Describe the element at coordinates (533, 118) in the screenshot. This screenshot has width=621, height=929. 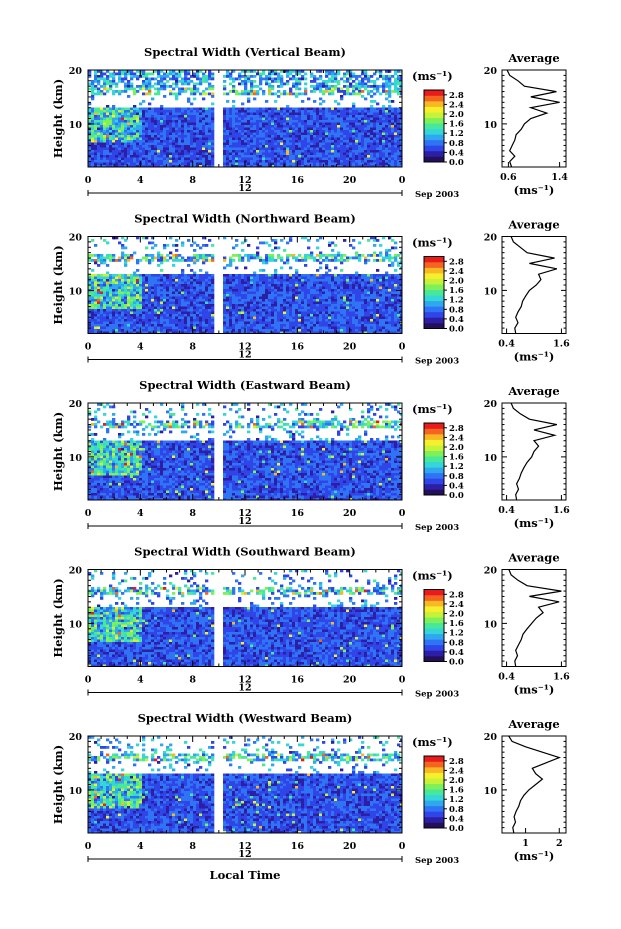
I see `avg-profile-line` at that location.